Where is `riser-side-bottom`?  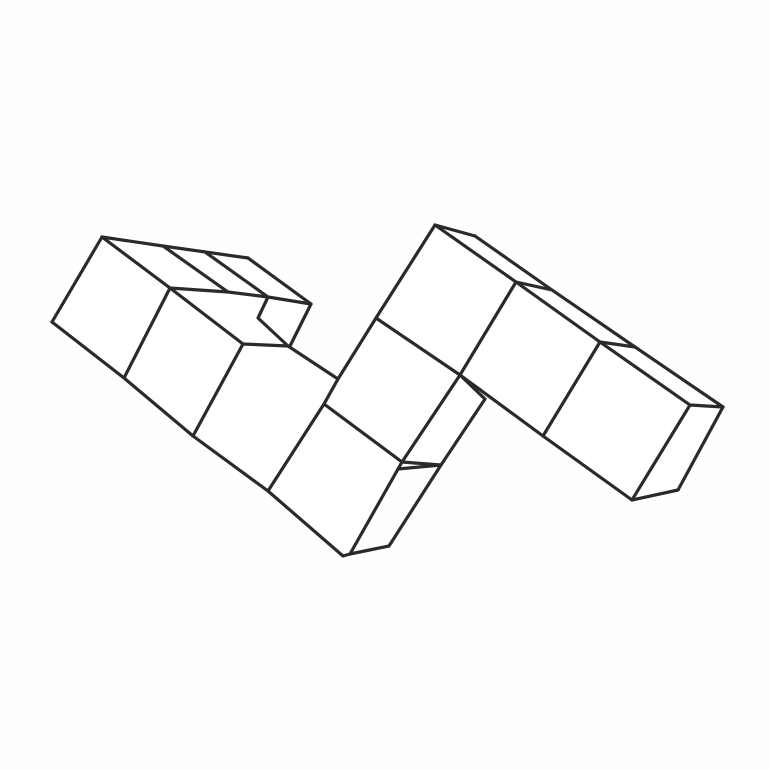
riser-side-bottom is located at coordinates (395, 509).